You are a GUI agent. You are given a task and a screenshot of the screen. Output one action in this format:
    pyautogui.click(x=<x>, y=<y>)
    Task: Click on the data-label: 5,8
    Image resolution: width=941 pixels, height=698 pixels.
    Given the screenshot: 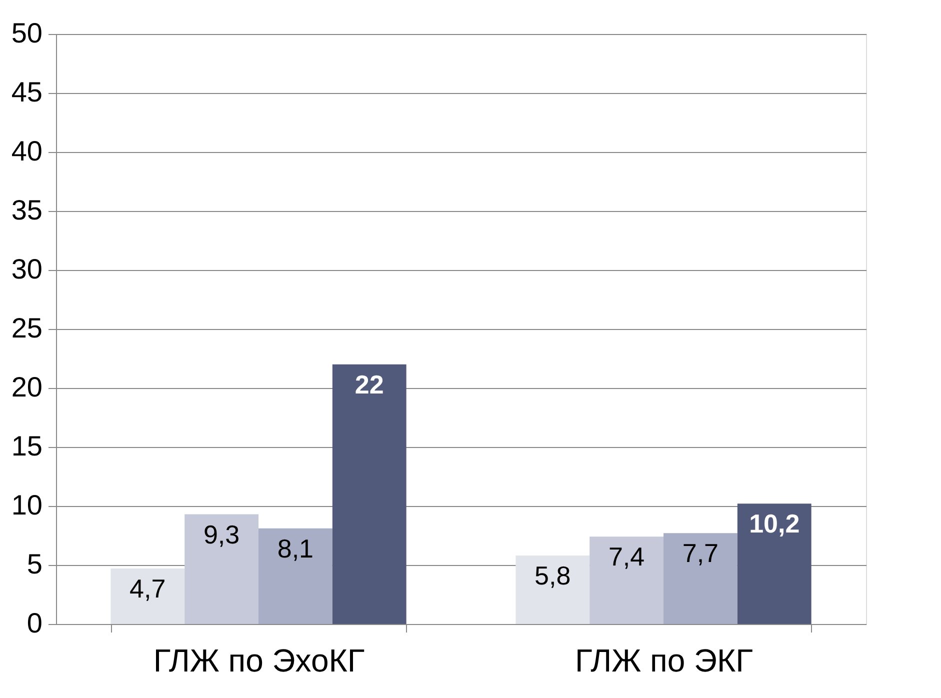 What is the action you would take?
    pyautogui.click(x=552, y=575)
    